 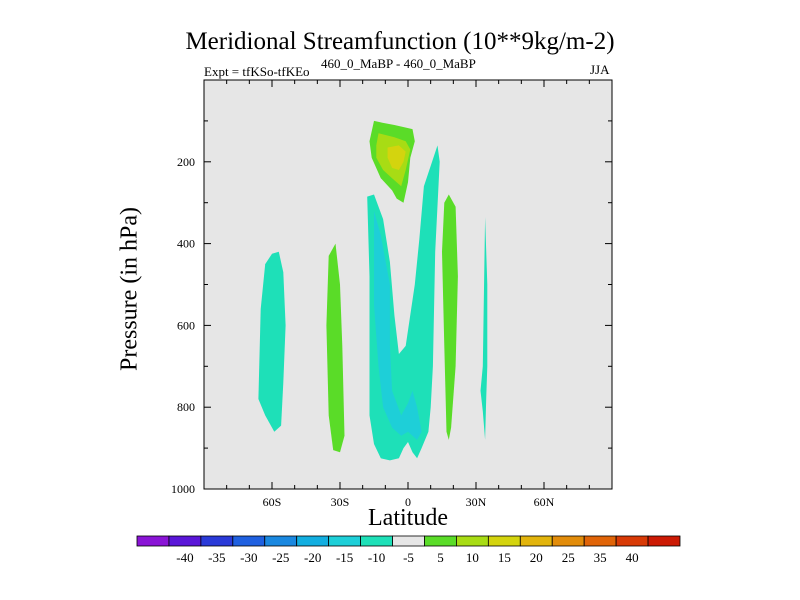 What do you see at coordinates (398, 63) in the screenshot?
I see `chart-subtitle: 460_0_MaBP - 460_0_MaBP` at bounding box center [398, 63].